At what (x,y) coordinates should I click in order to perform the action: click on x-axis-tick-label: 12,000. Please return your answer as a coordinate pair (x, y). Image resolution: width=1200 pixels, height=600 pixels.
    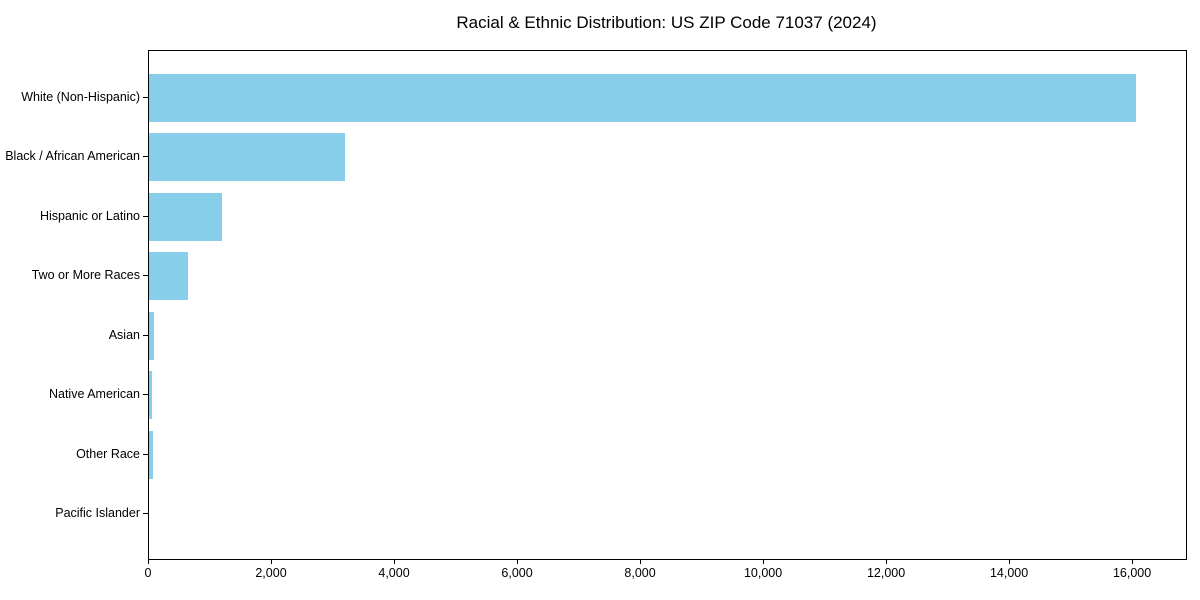
    Looking at the image, I should click on (886, 573).